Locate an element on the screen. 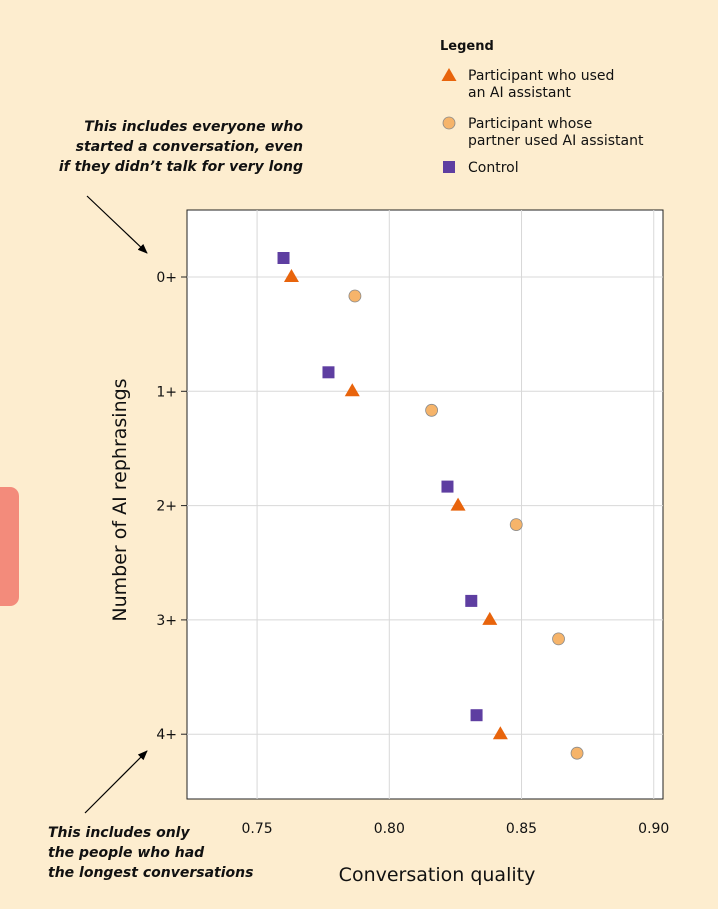 This screenshot has width=718, height=909. legend-label: Participant who used is located at coordinates (541, 76).